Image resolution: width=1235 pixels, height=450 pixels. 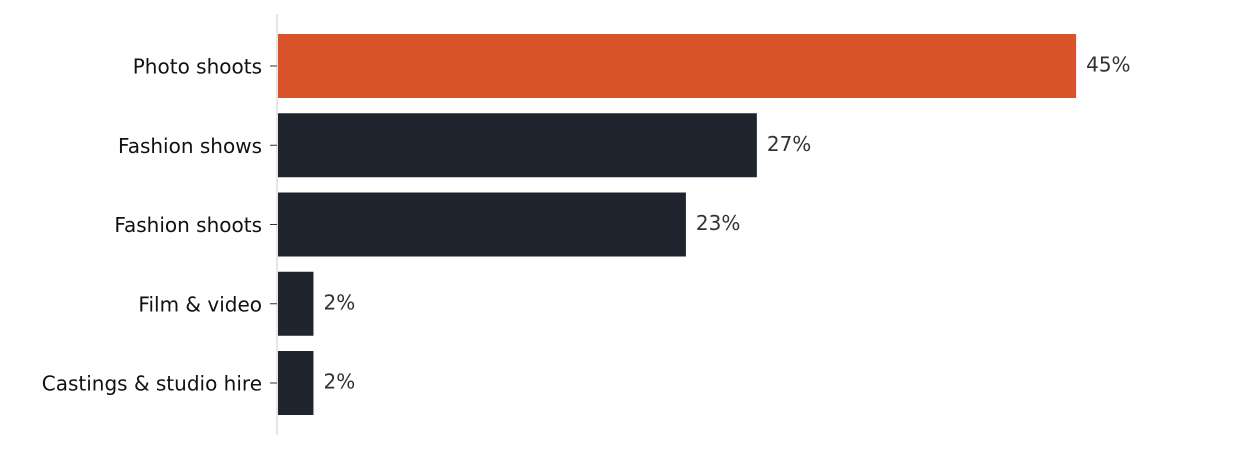 What do you see at coordinates (190, 146) in the screenshot?
I see `y-tick-label: Fashion shows` at bounding box center [190, 146].